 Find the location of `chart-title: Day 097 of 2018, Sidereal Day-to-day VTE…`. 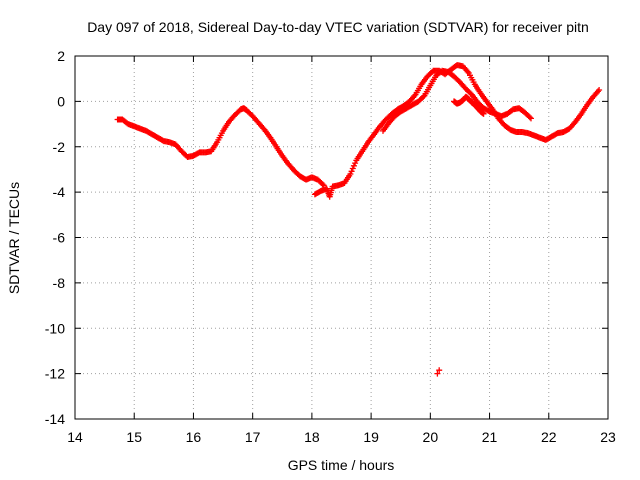

chart-title: Day 097 of 2018, Sidereal Day-to-day VTE… is located at coordinates (338, 27).